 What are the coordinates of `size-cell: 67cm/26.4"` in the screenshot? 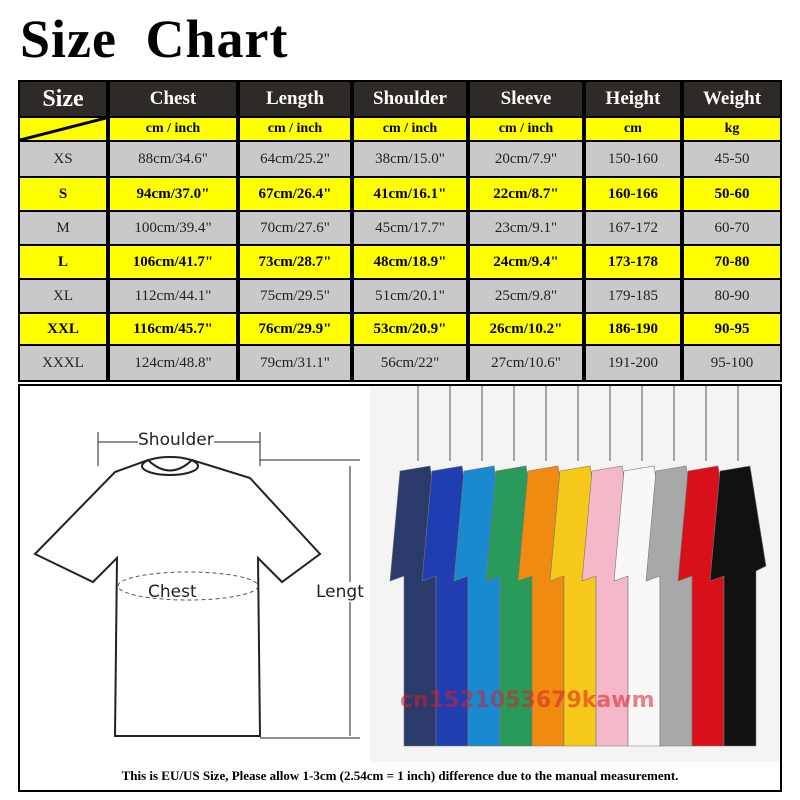 It's located at (295, 194).